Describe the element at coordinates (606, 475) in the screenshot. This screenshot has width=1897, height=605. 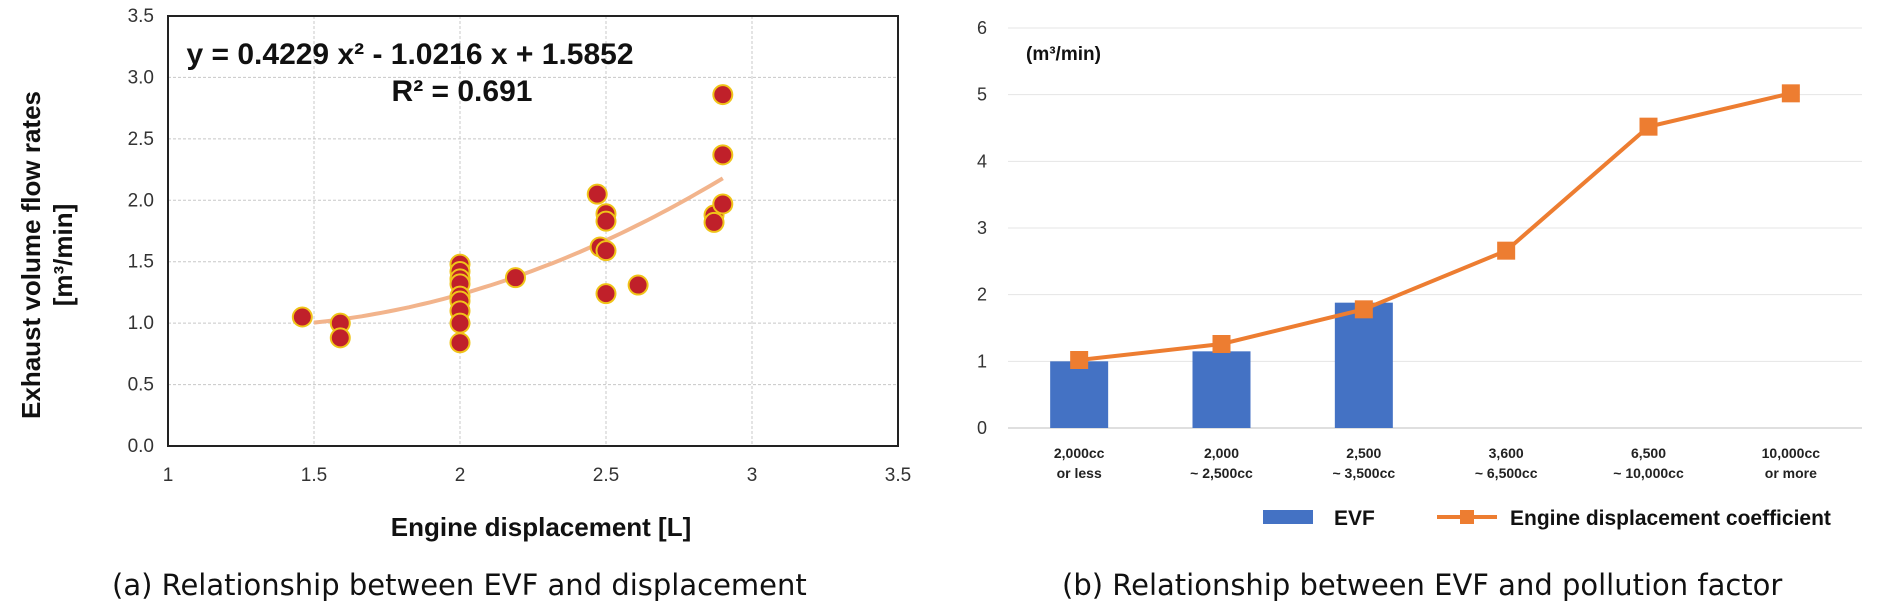
I see `chart-a-x-tick-label: 2.5` at that location.